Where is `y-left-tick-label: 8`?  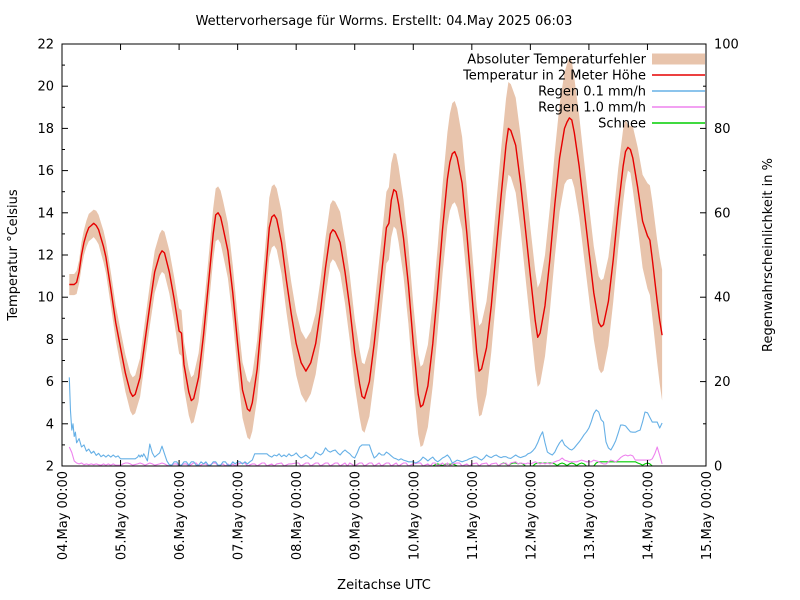
y-left-tick-label: 8 is located at coordinates (50, 340).